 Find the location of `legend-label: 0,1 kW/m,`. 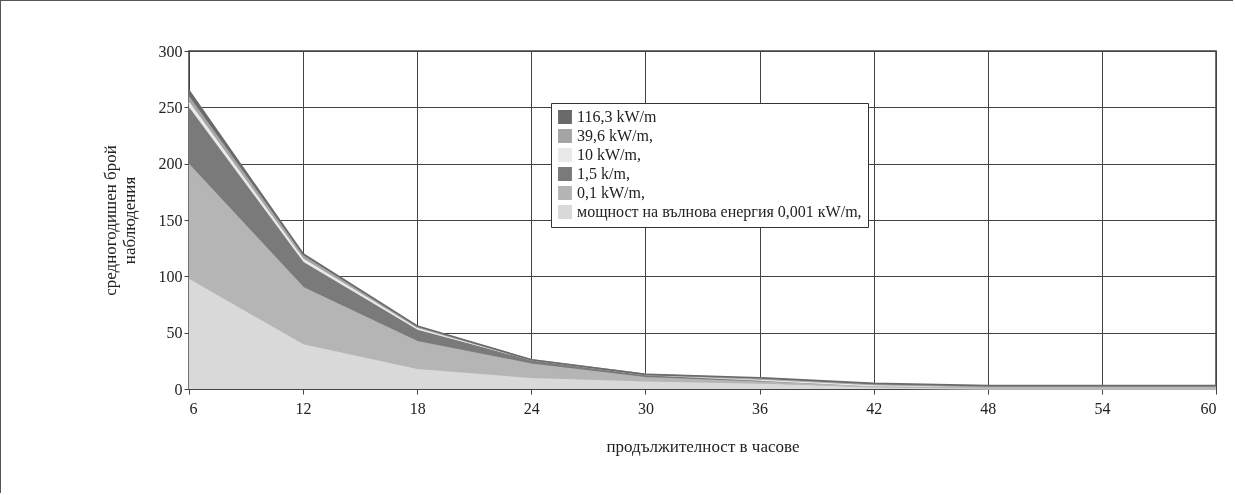

legend-label: 0,1 kW/m, is located at coordinates (611, 192).